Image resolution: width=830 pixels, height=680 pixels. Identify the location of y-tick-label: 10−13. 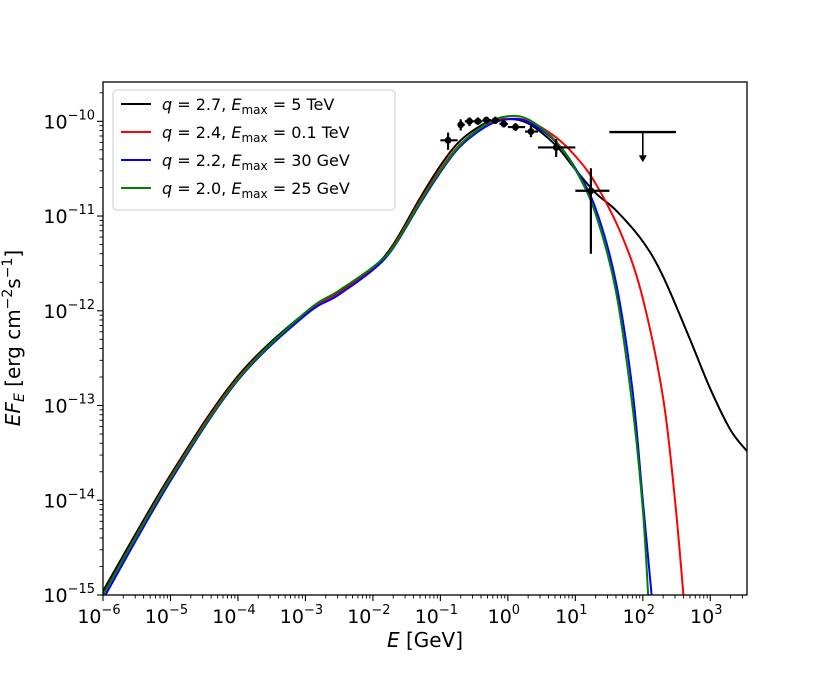
(69, 405).